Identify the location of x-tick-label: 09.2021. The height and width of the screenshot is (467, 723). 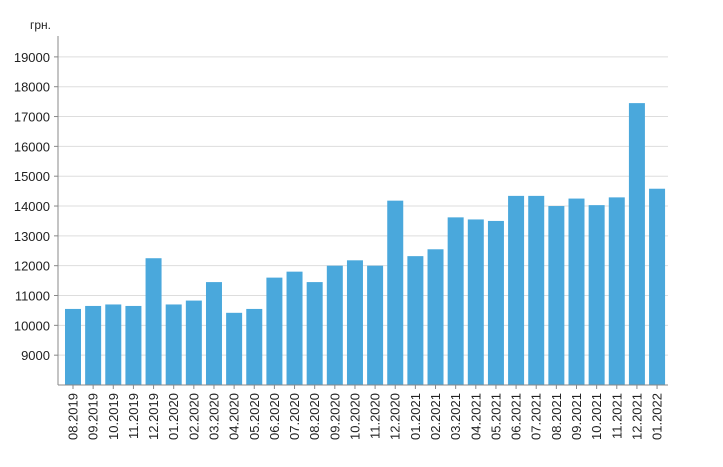
(576, 416).